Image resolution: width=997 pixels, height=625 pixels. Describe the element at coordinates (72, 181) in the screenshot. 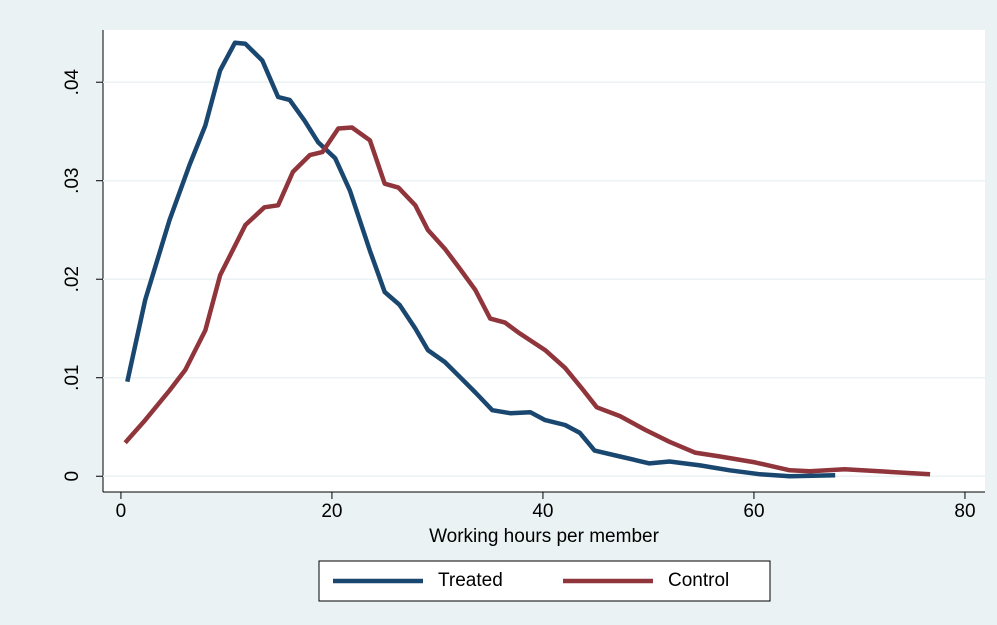

I see `y-tick-label: .03` at that location.